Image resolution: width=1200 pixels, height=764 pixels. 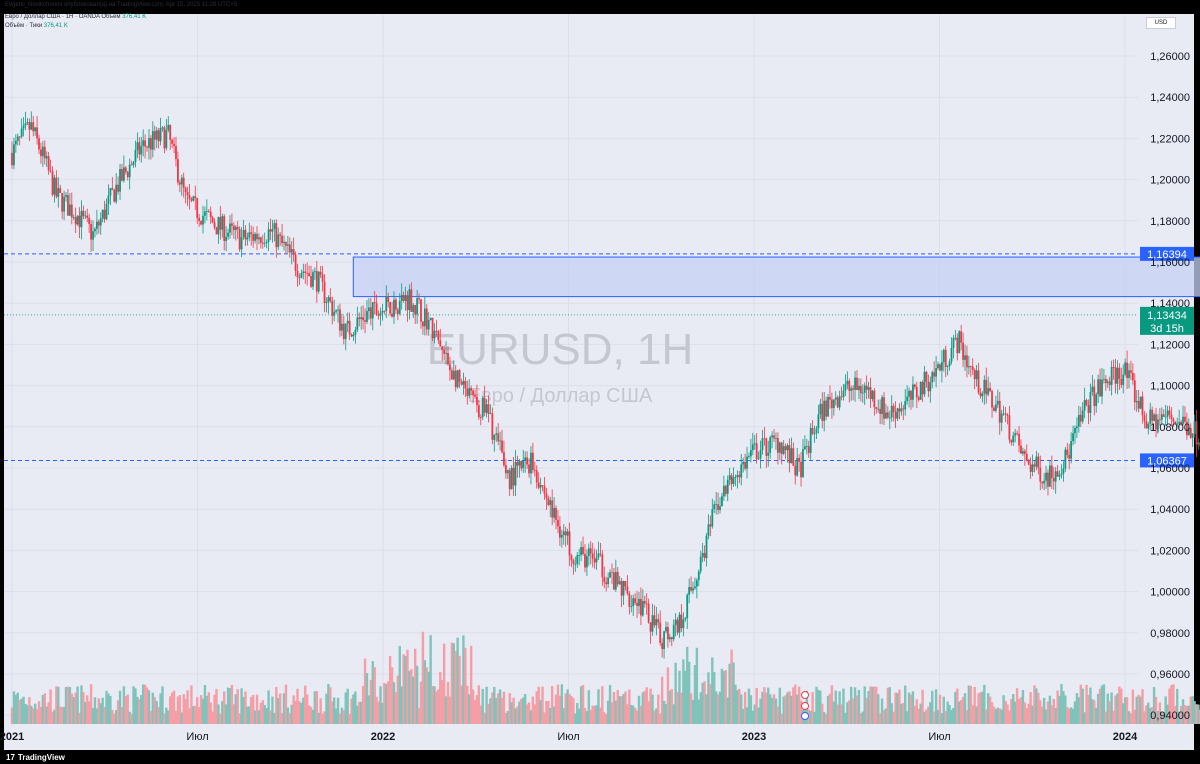 I want to click on footer-brand: 17 TradingView, so click(x=35, y=757).